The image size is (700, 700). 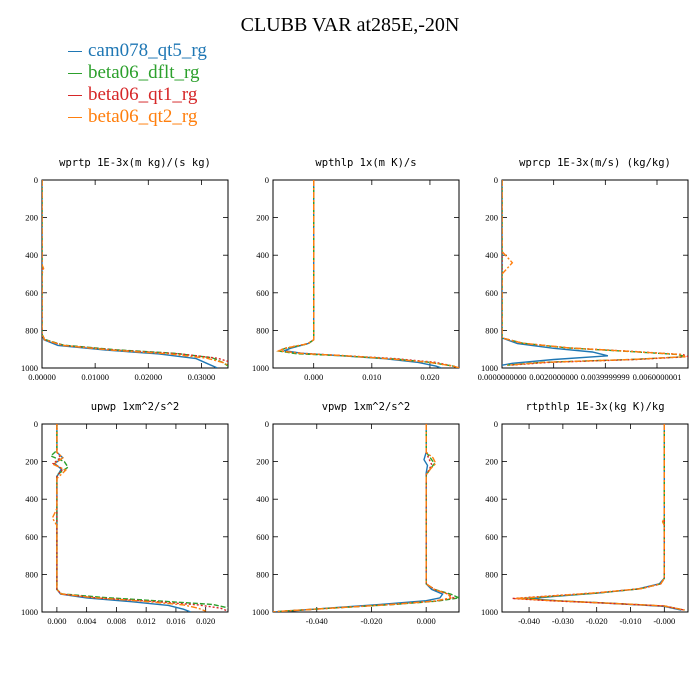 I want to click on panel-title: rtpthlp 1E-3x(kg K)/kg, so click(x=594, y=407).